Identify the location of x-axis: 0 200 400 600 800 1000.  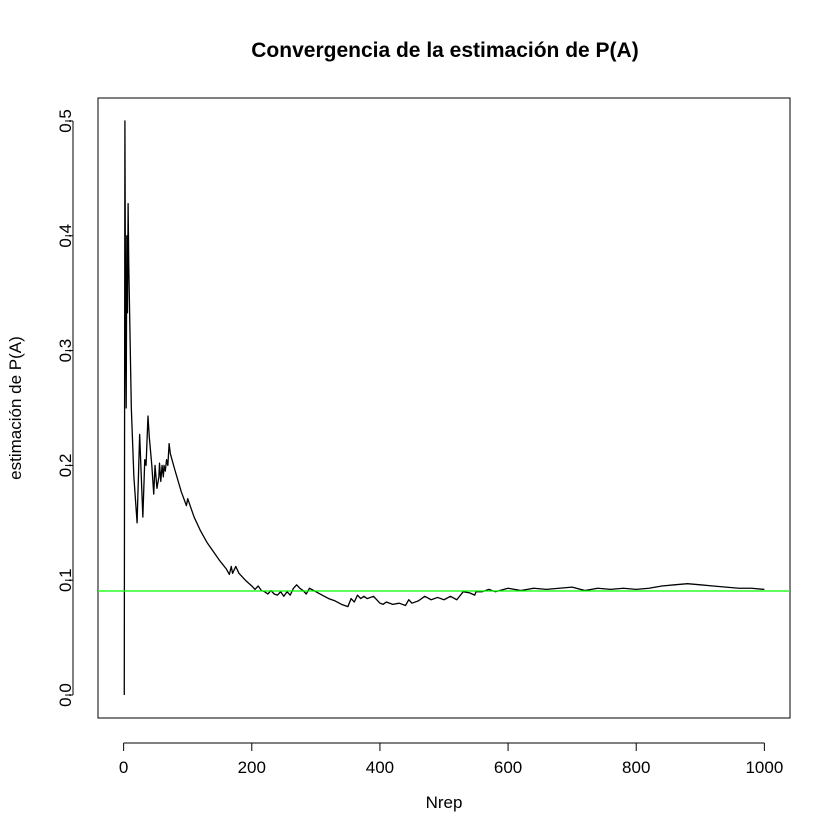
(451, 759).